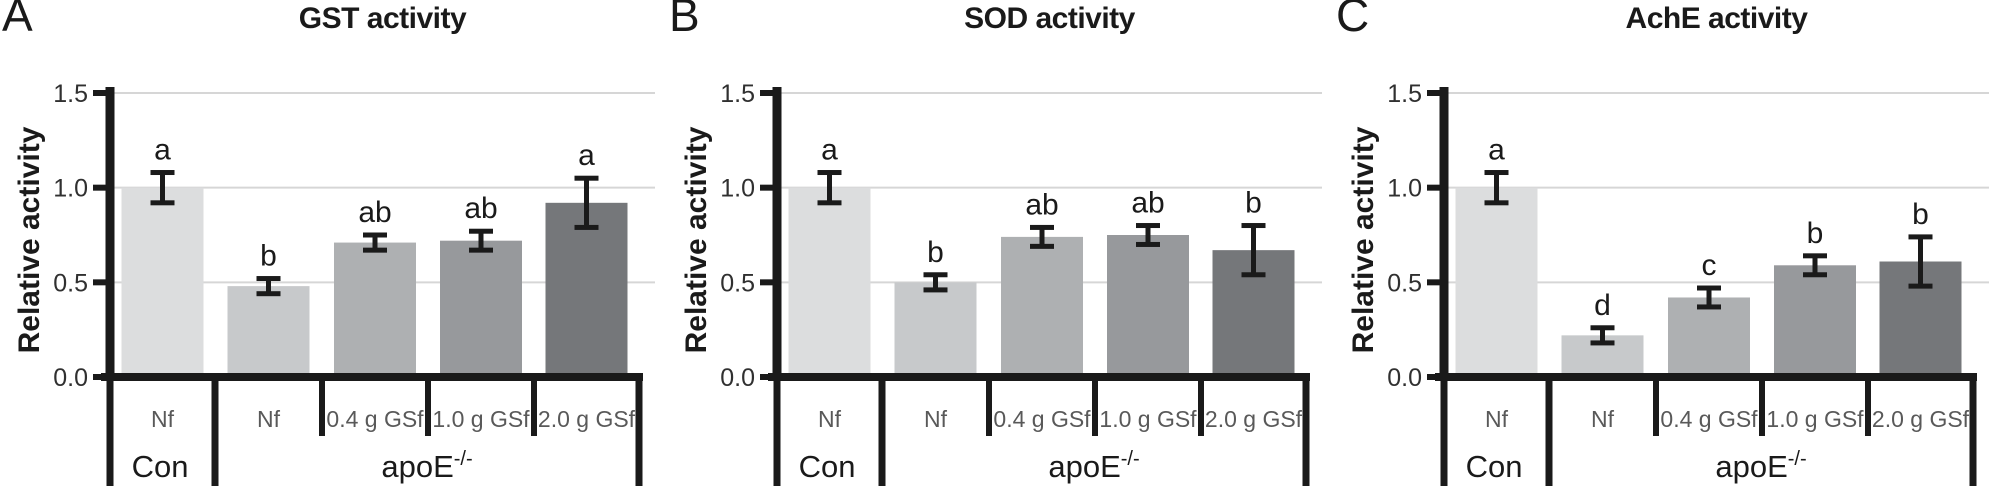 This screenshot has width=2002, height=488. What do you see at coordinates (480, 208) in the screenshot?
I see `sig-letter: ab` at bounding box center [480, 208].